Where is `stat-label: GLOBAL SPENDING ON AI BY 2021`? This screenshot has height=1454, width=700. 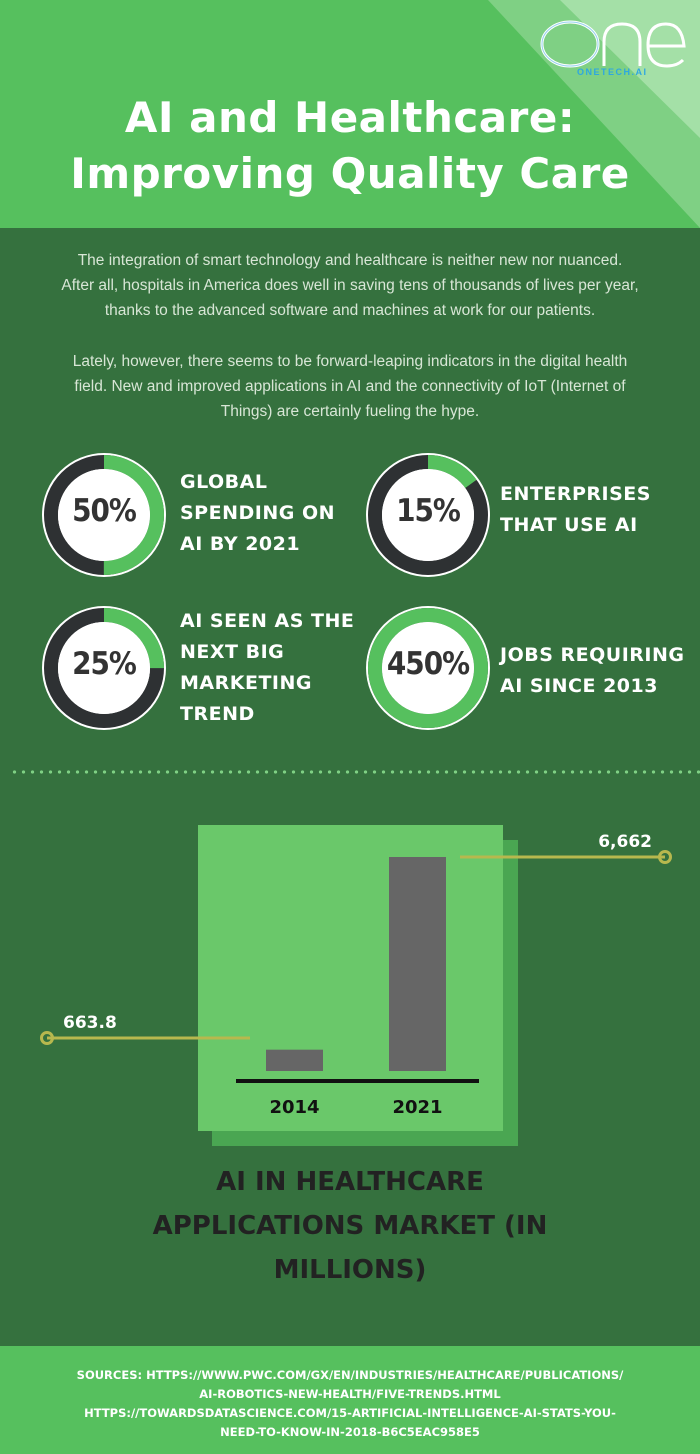
stat-label: GLOBAL SPENDING ON AI BY 2021 is located at coordinates (257, 513).